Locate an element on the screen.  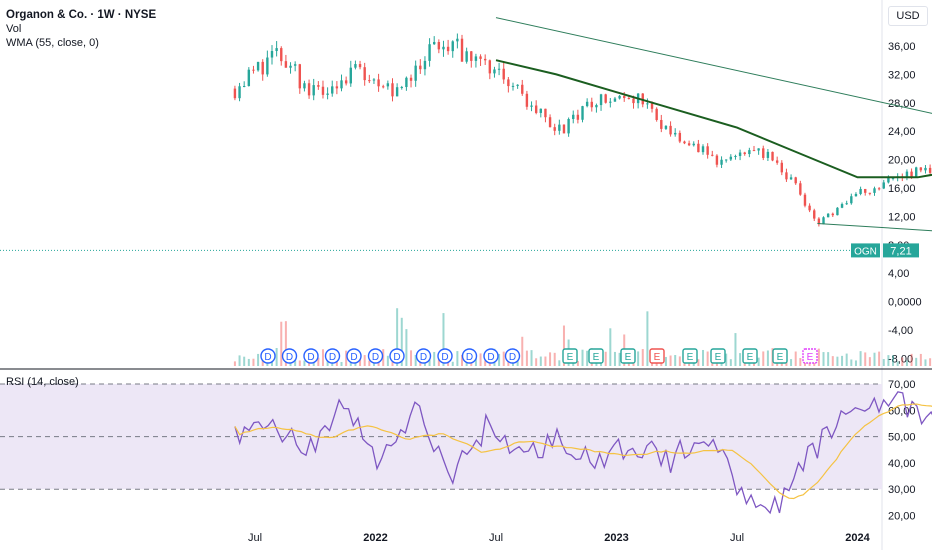
rsi-y-tick: 70,00 is located at coordinates (902, 385).